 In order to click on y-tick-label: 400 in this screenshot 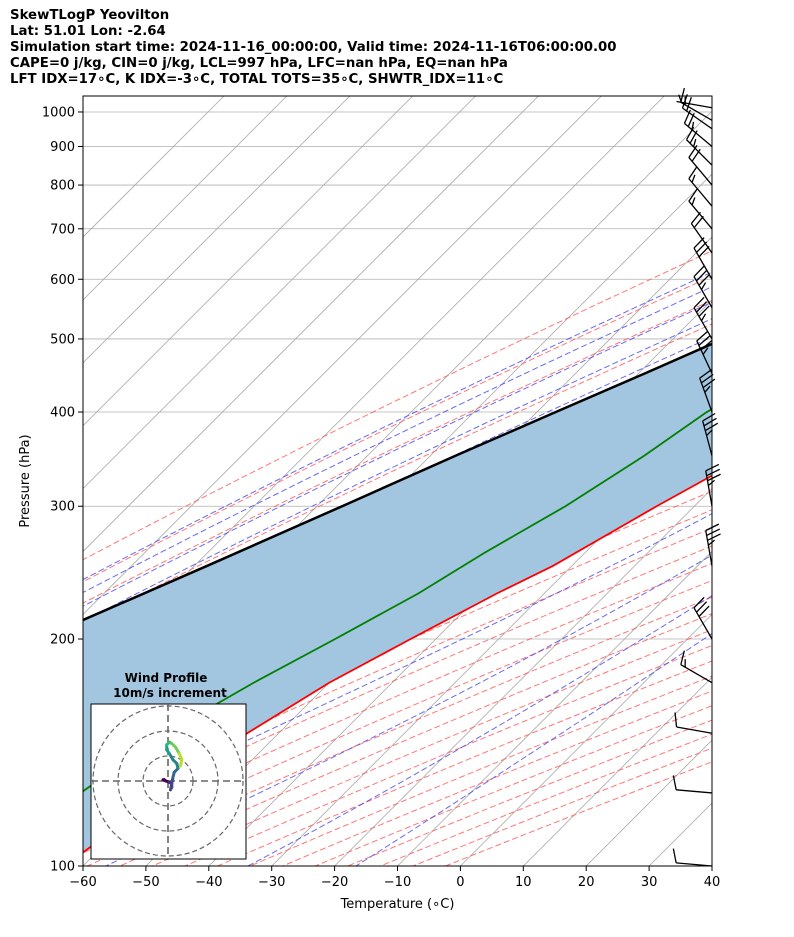, I will do `click(62, 413)`.